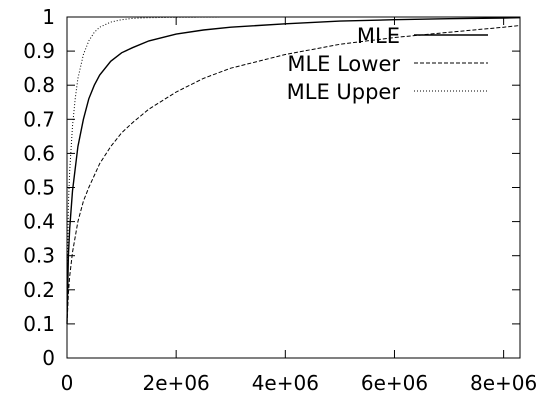 This screenshot has height=398, width=550. What do you see at coordinates (343, 64) in the screenshot?
I see `legend-label: MLE Lower` at bounding box center [343, 64].